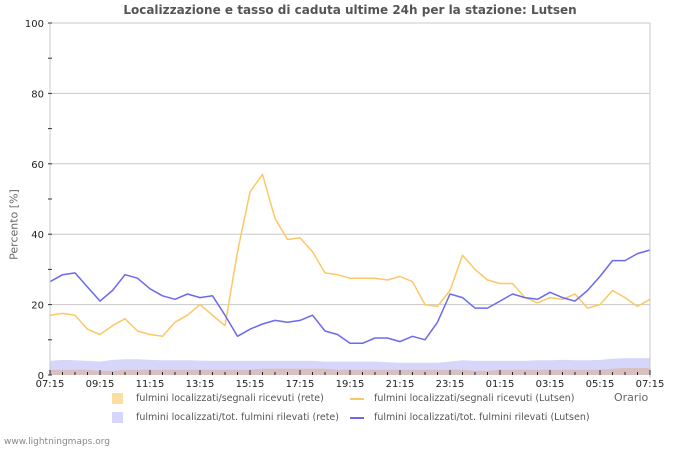 The image size is (700, 450). I want to click on x-tick-label: 01:15, so click(500, 384).